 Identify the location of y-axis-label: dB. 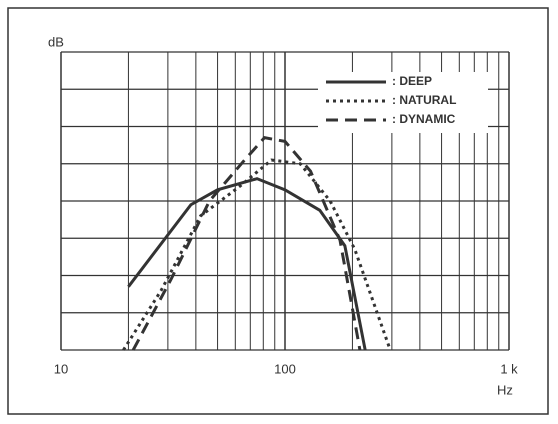
(56, 41).